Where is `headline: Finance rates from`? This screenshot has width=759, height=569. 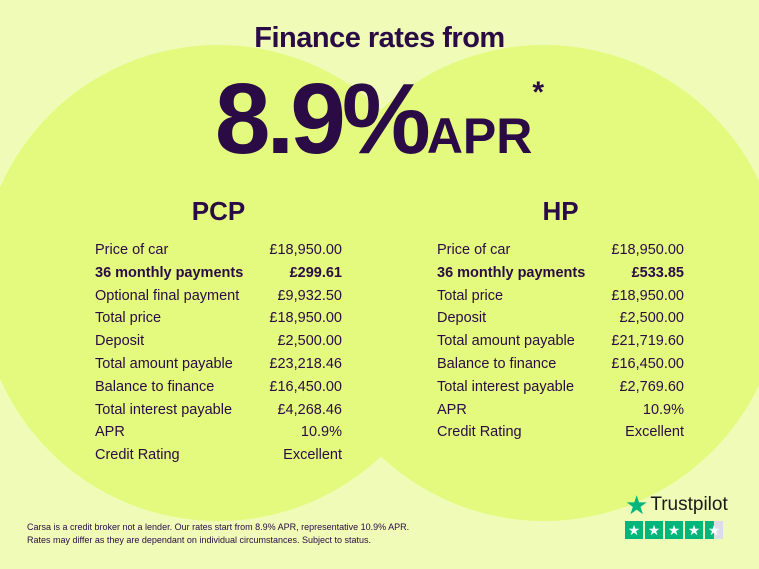
headline: Finance rates from is located at coordinates (379, 38).